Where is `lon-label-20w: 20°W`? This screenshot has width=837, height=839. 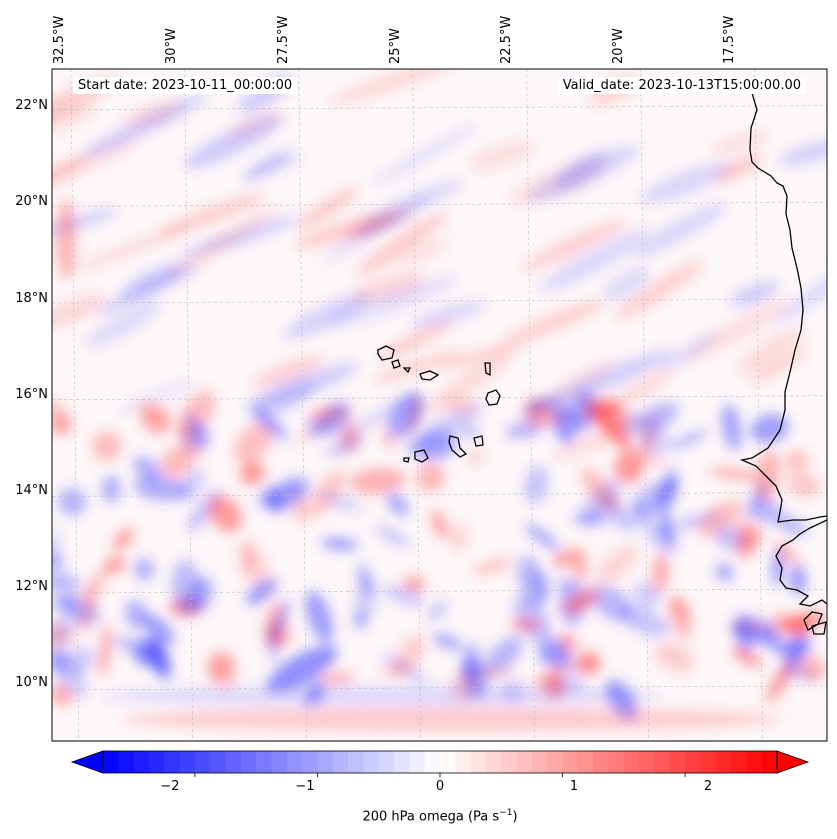 lon-label-20w: 20°W is located at coordinates (618, 46).